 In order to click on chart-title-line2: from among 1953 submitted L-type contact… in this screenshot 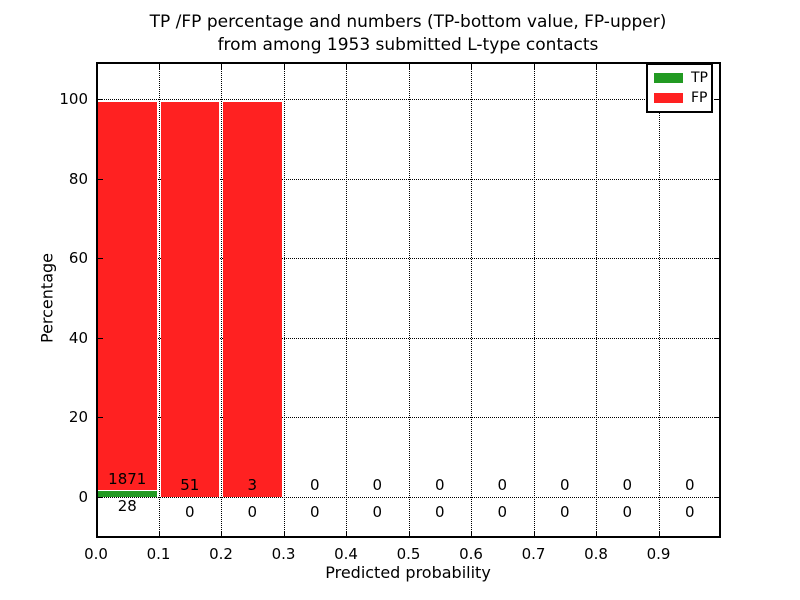, I will do `click(408, 45)`.